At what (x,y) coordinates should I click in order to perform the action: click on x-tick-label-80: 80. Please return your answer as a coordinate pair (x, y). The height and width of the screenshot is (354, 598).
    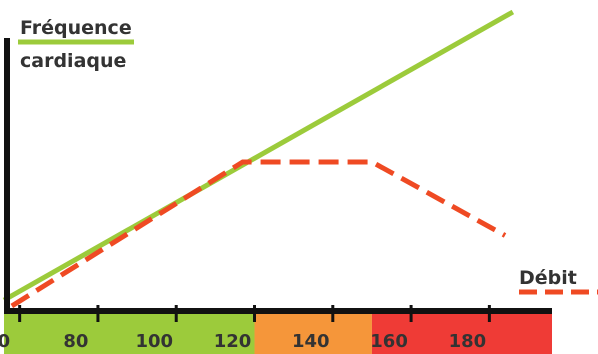
    Looking at the image, I should click on (75, 341).